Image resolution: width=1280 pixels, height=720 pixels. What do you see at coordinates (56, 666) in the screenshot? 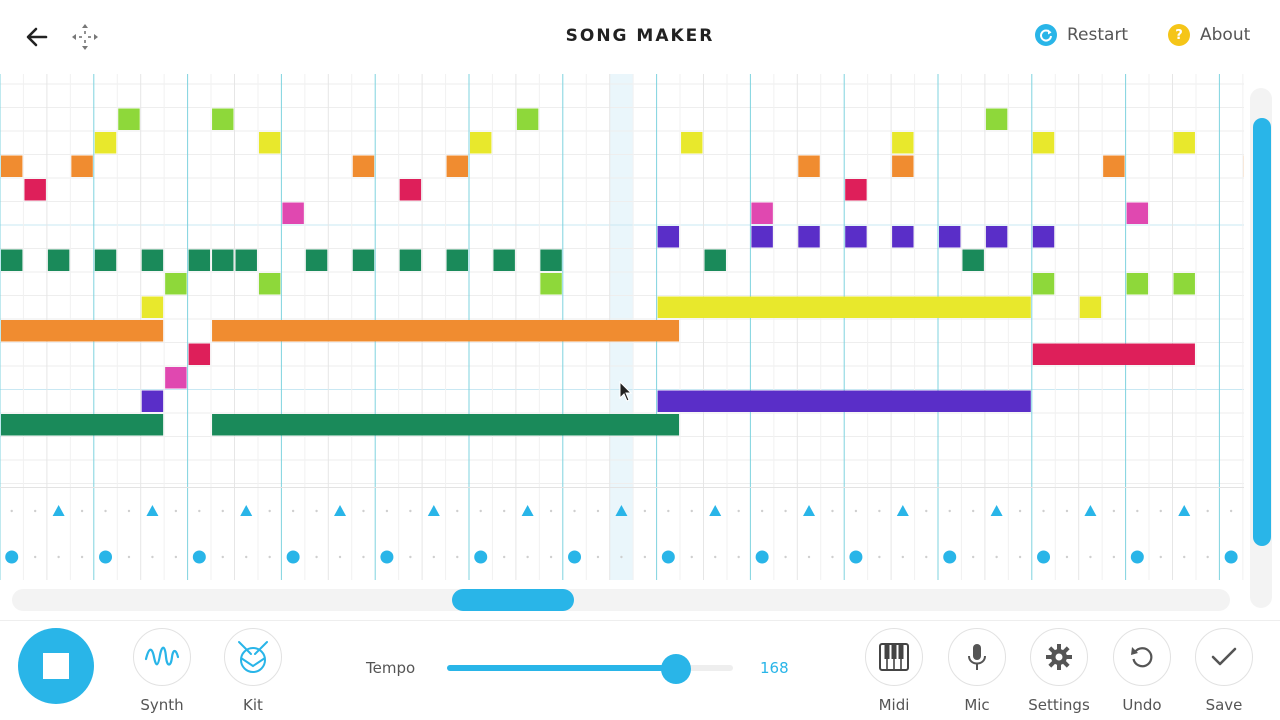
I see `stop-button` at bounding box center [56, 666].